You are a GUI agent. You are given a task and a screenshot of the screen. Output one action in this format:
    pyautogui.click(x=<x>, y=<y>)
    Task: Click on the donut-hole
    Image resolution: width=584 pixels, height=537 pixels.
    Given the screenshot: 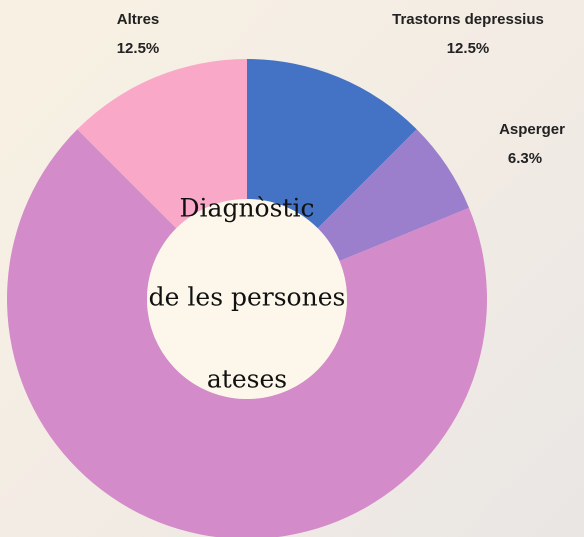 What is the action you would take?
    pyautogui.click(x=247, y=299)
    